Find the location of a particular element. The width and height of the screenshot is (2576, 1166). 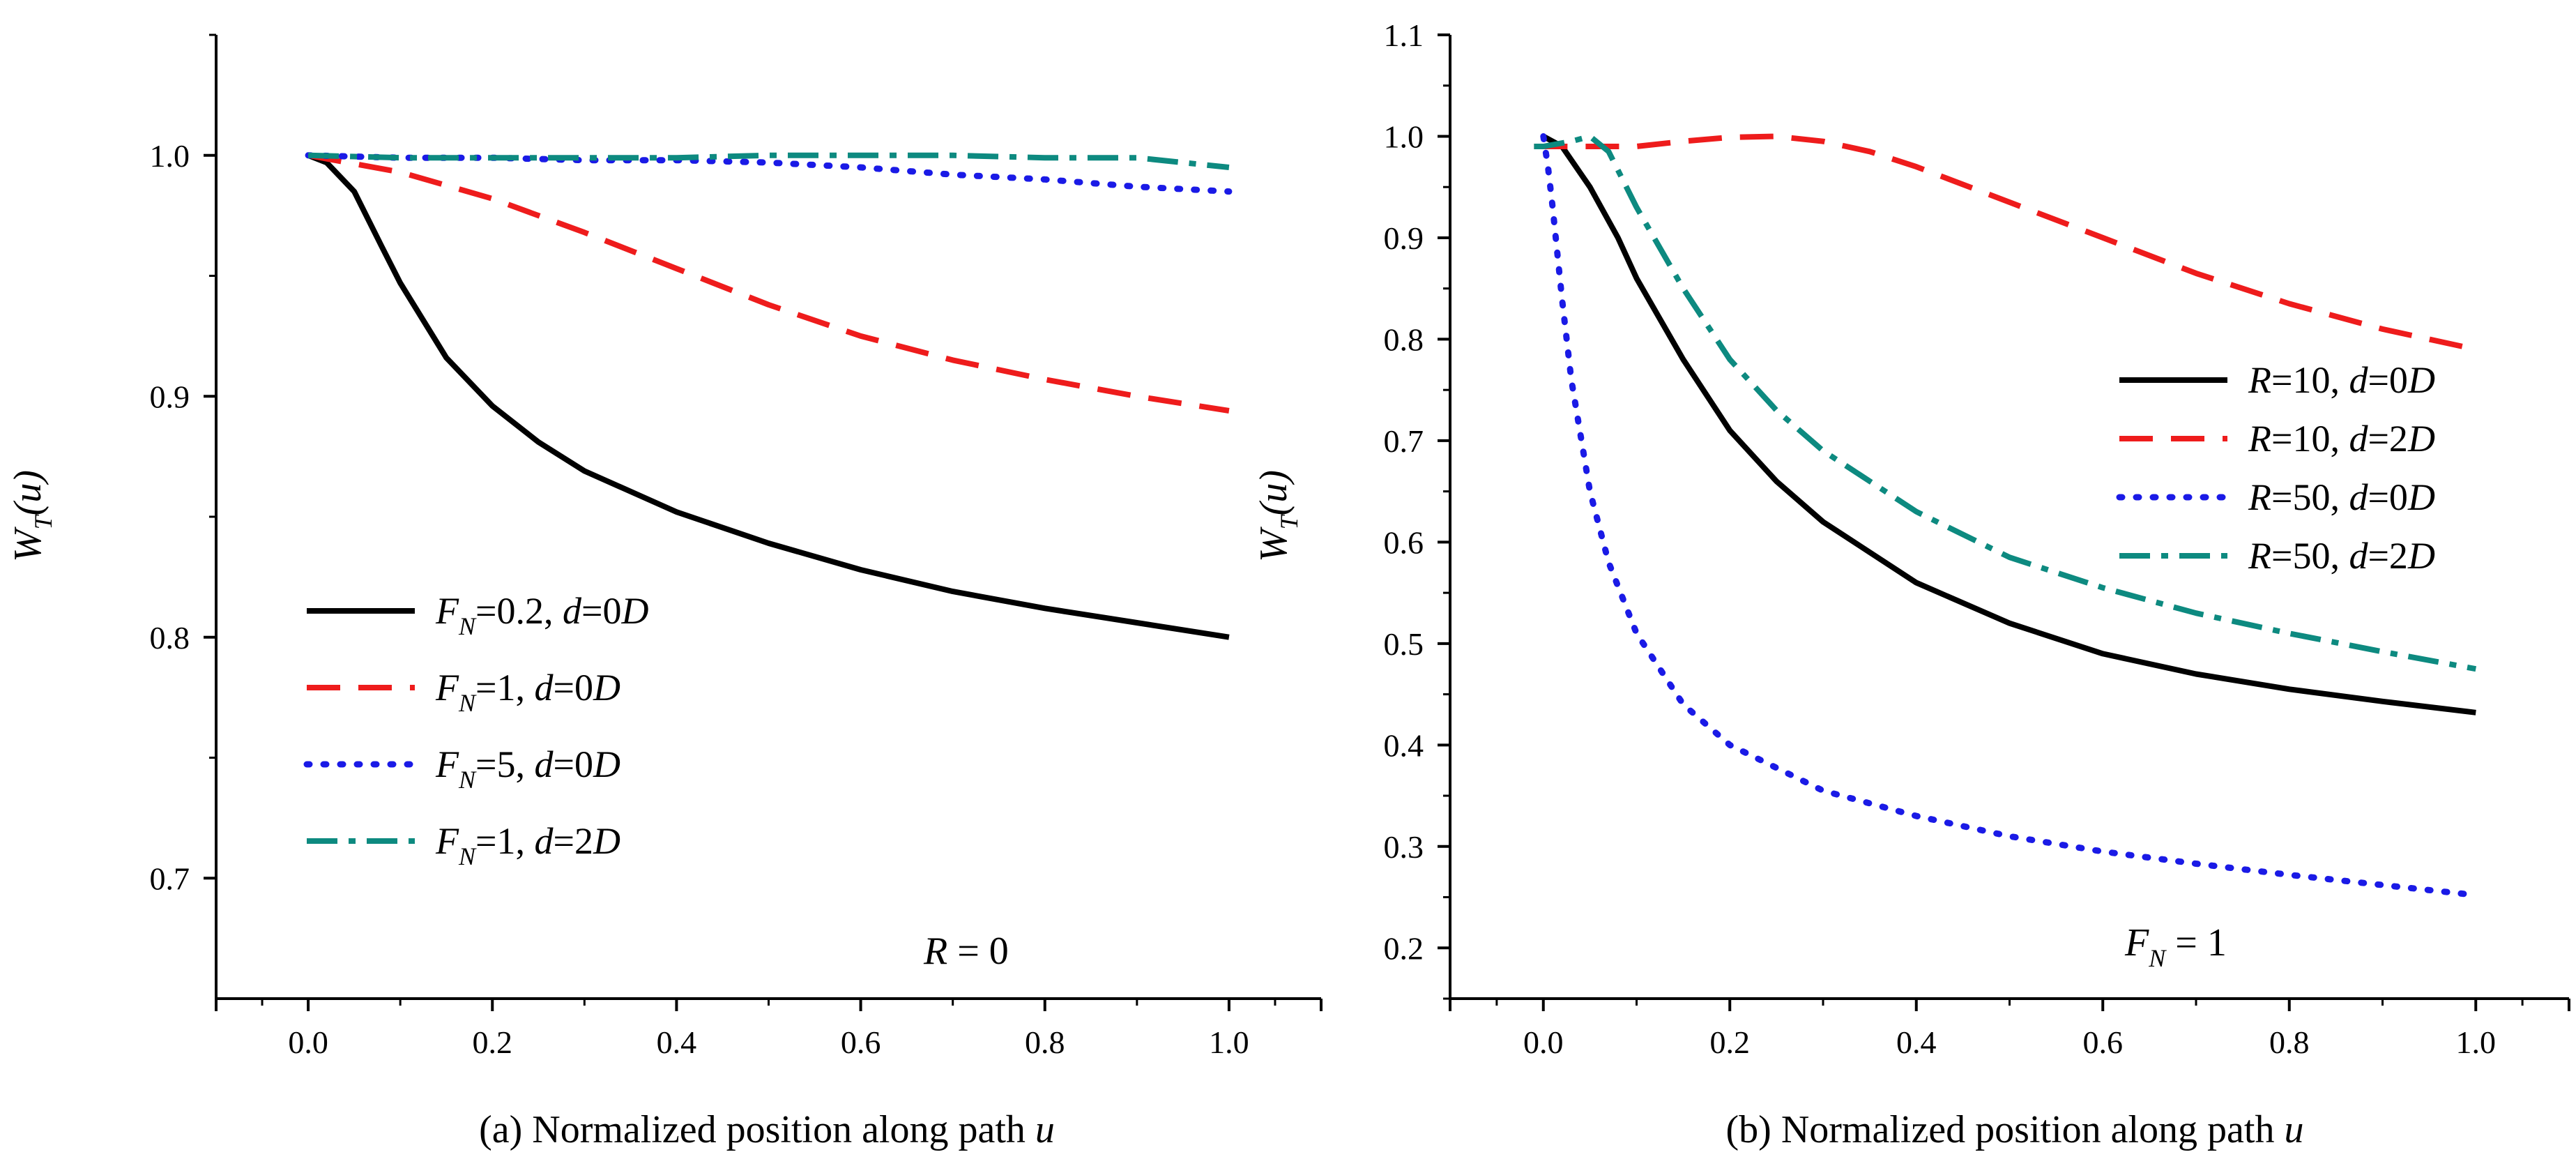

series-line-teal-dashdot is located at coordinates (768, 161).